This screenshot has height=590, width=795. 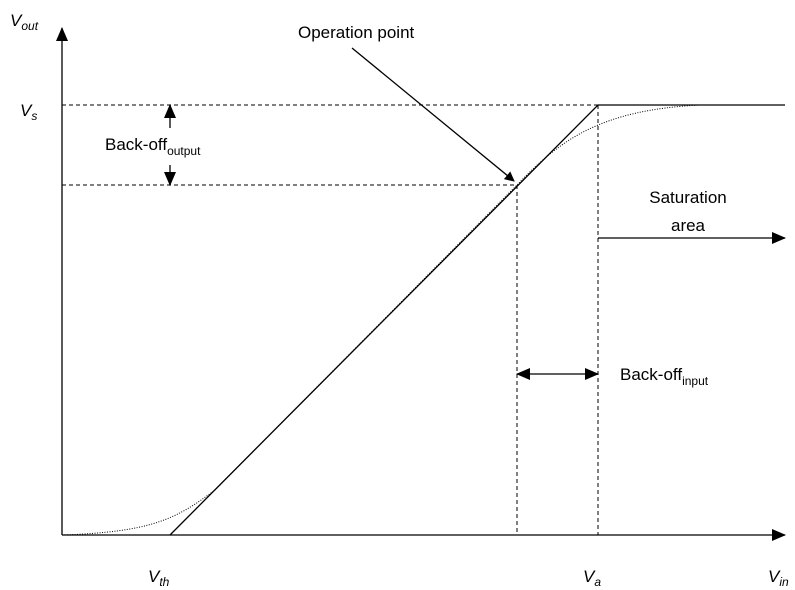 I want to click on y-axis-label: Vout, so click(x=24, y=22).